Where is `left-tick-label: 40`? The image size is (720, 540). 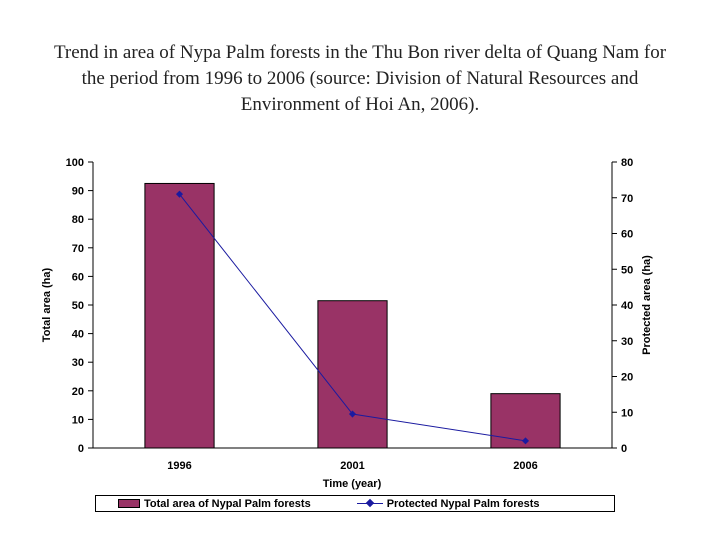
left-tick-label: 40 is located at coordinates (78, 335).